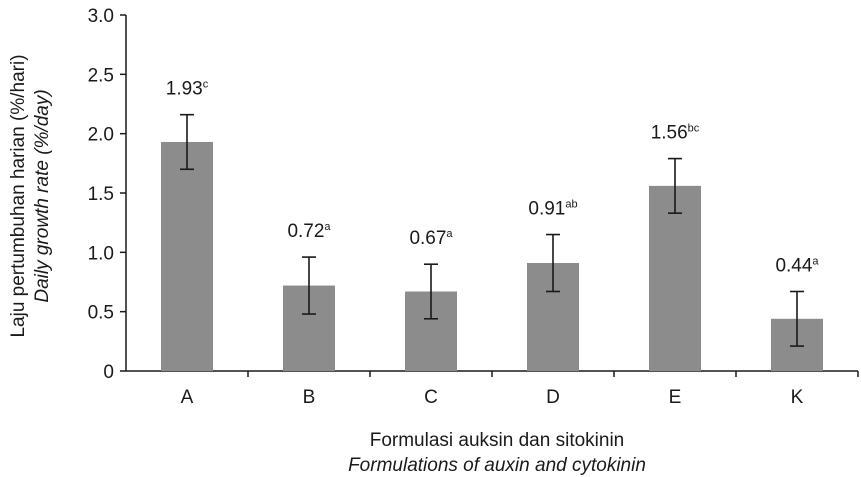 Image resolution: width=861 pixels, height=477 pixels. What do you see at coordinates (101, 135) in the screenshot?
I see `y-tick-label: 2.0` at bounding box center [101, 135].